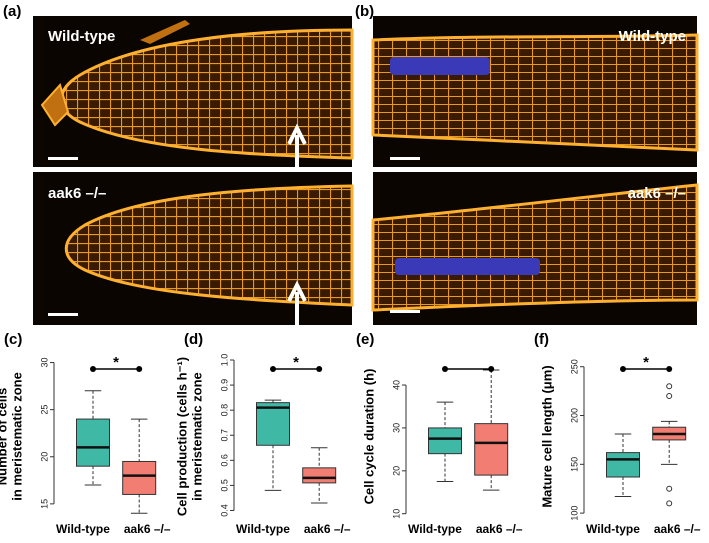  Describe the element at coordinates (224, 385) in the screenshot. I see `y-tick-label: 0.9` at that location.